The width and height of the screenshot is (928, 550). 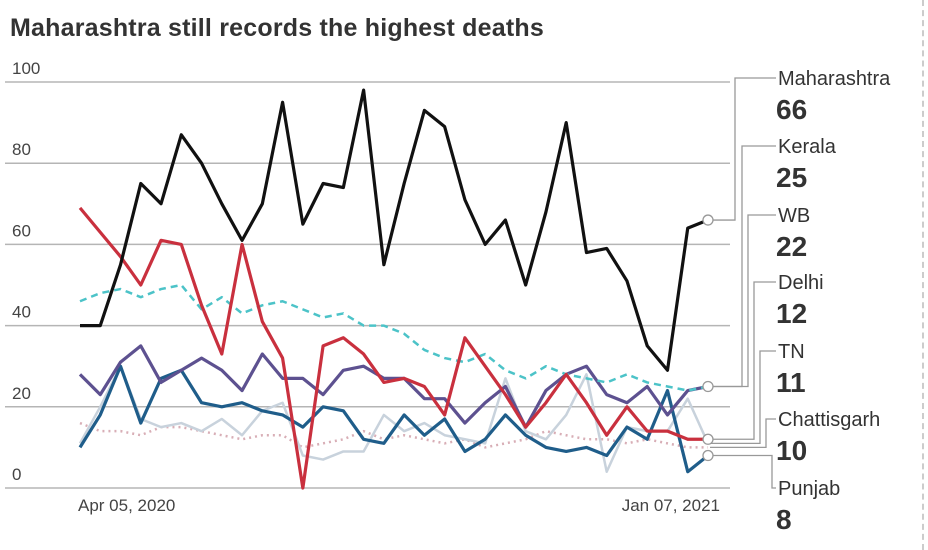 I want to click on legend-value-delhi: 12, so click(x=791, y=313).